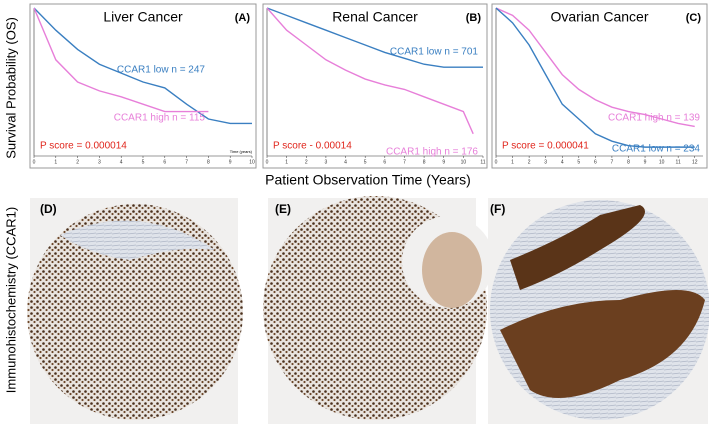 The width and height of the screenshot is (709, 426). I want to click on panel-label: (A), so click(243, 18).